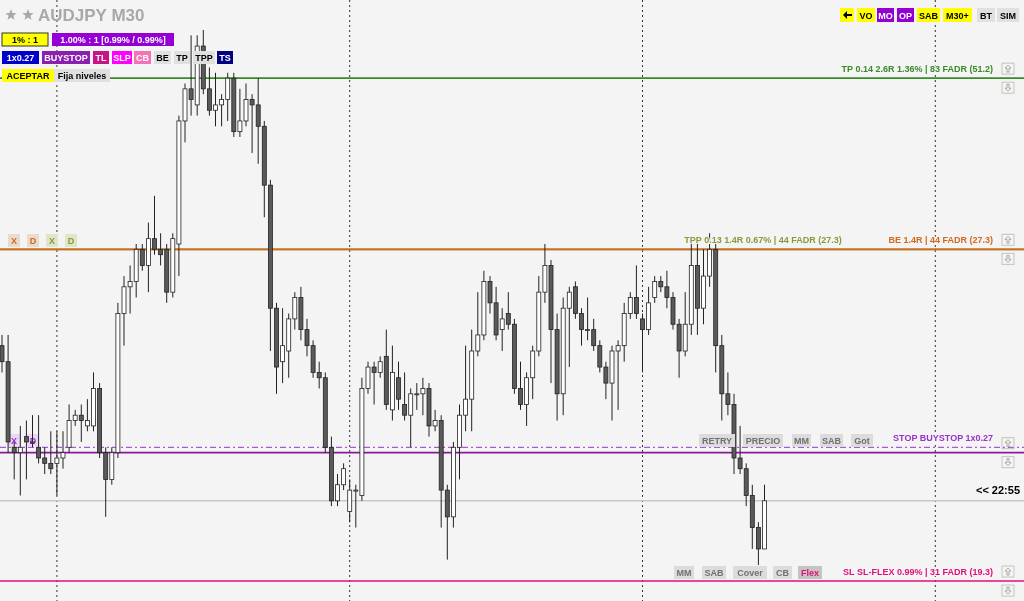  Describe the element at coordinates (25, 40) in the screenshot. I see `annotation: 1% : 1` at that location.